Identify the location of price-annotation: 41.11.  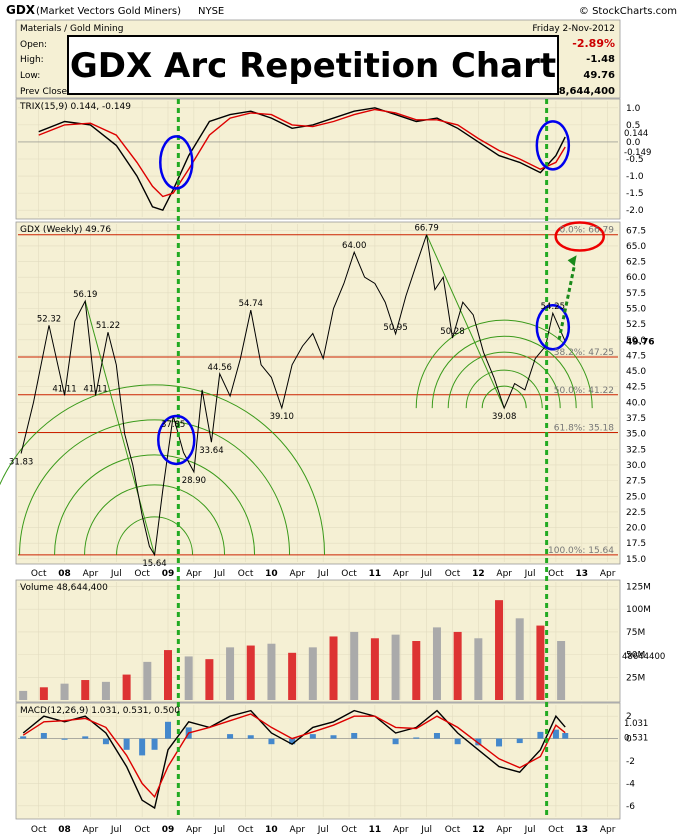
(95, 389).